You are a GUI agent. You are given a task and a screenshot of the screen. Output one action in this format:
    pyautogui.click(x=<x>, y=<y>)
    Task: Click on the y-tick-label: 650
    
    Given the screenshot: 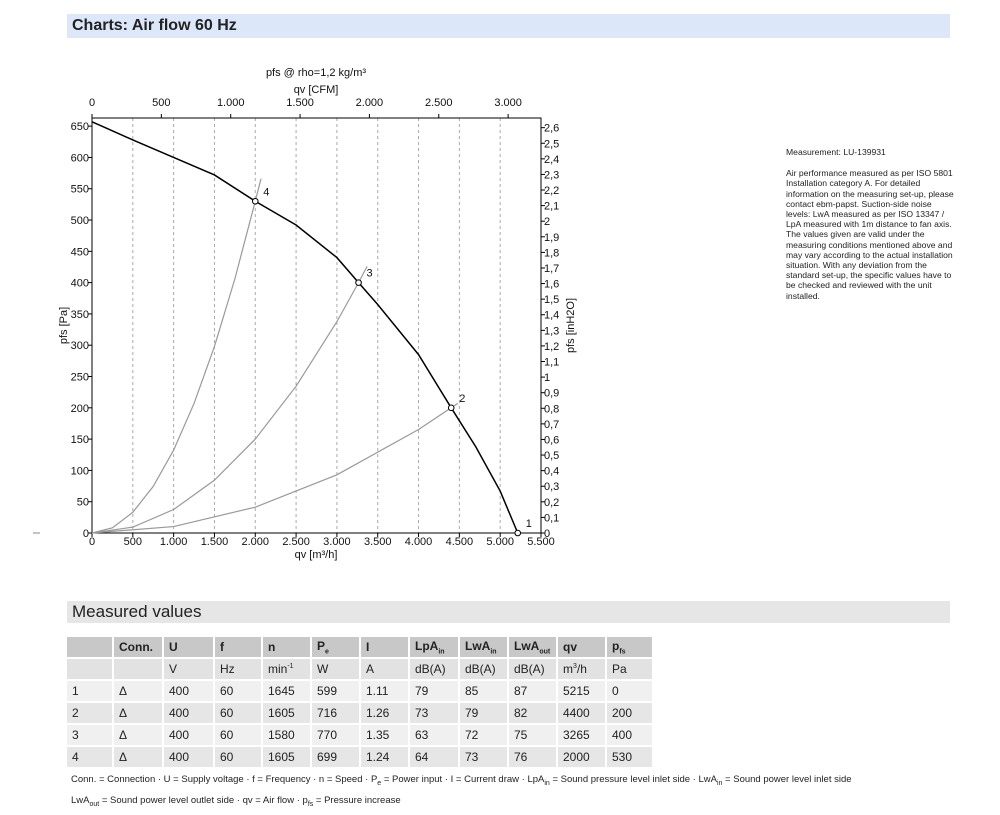 What is the action you would take?
    pyautogui.click(x=80, y=127)
    